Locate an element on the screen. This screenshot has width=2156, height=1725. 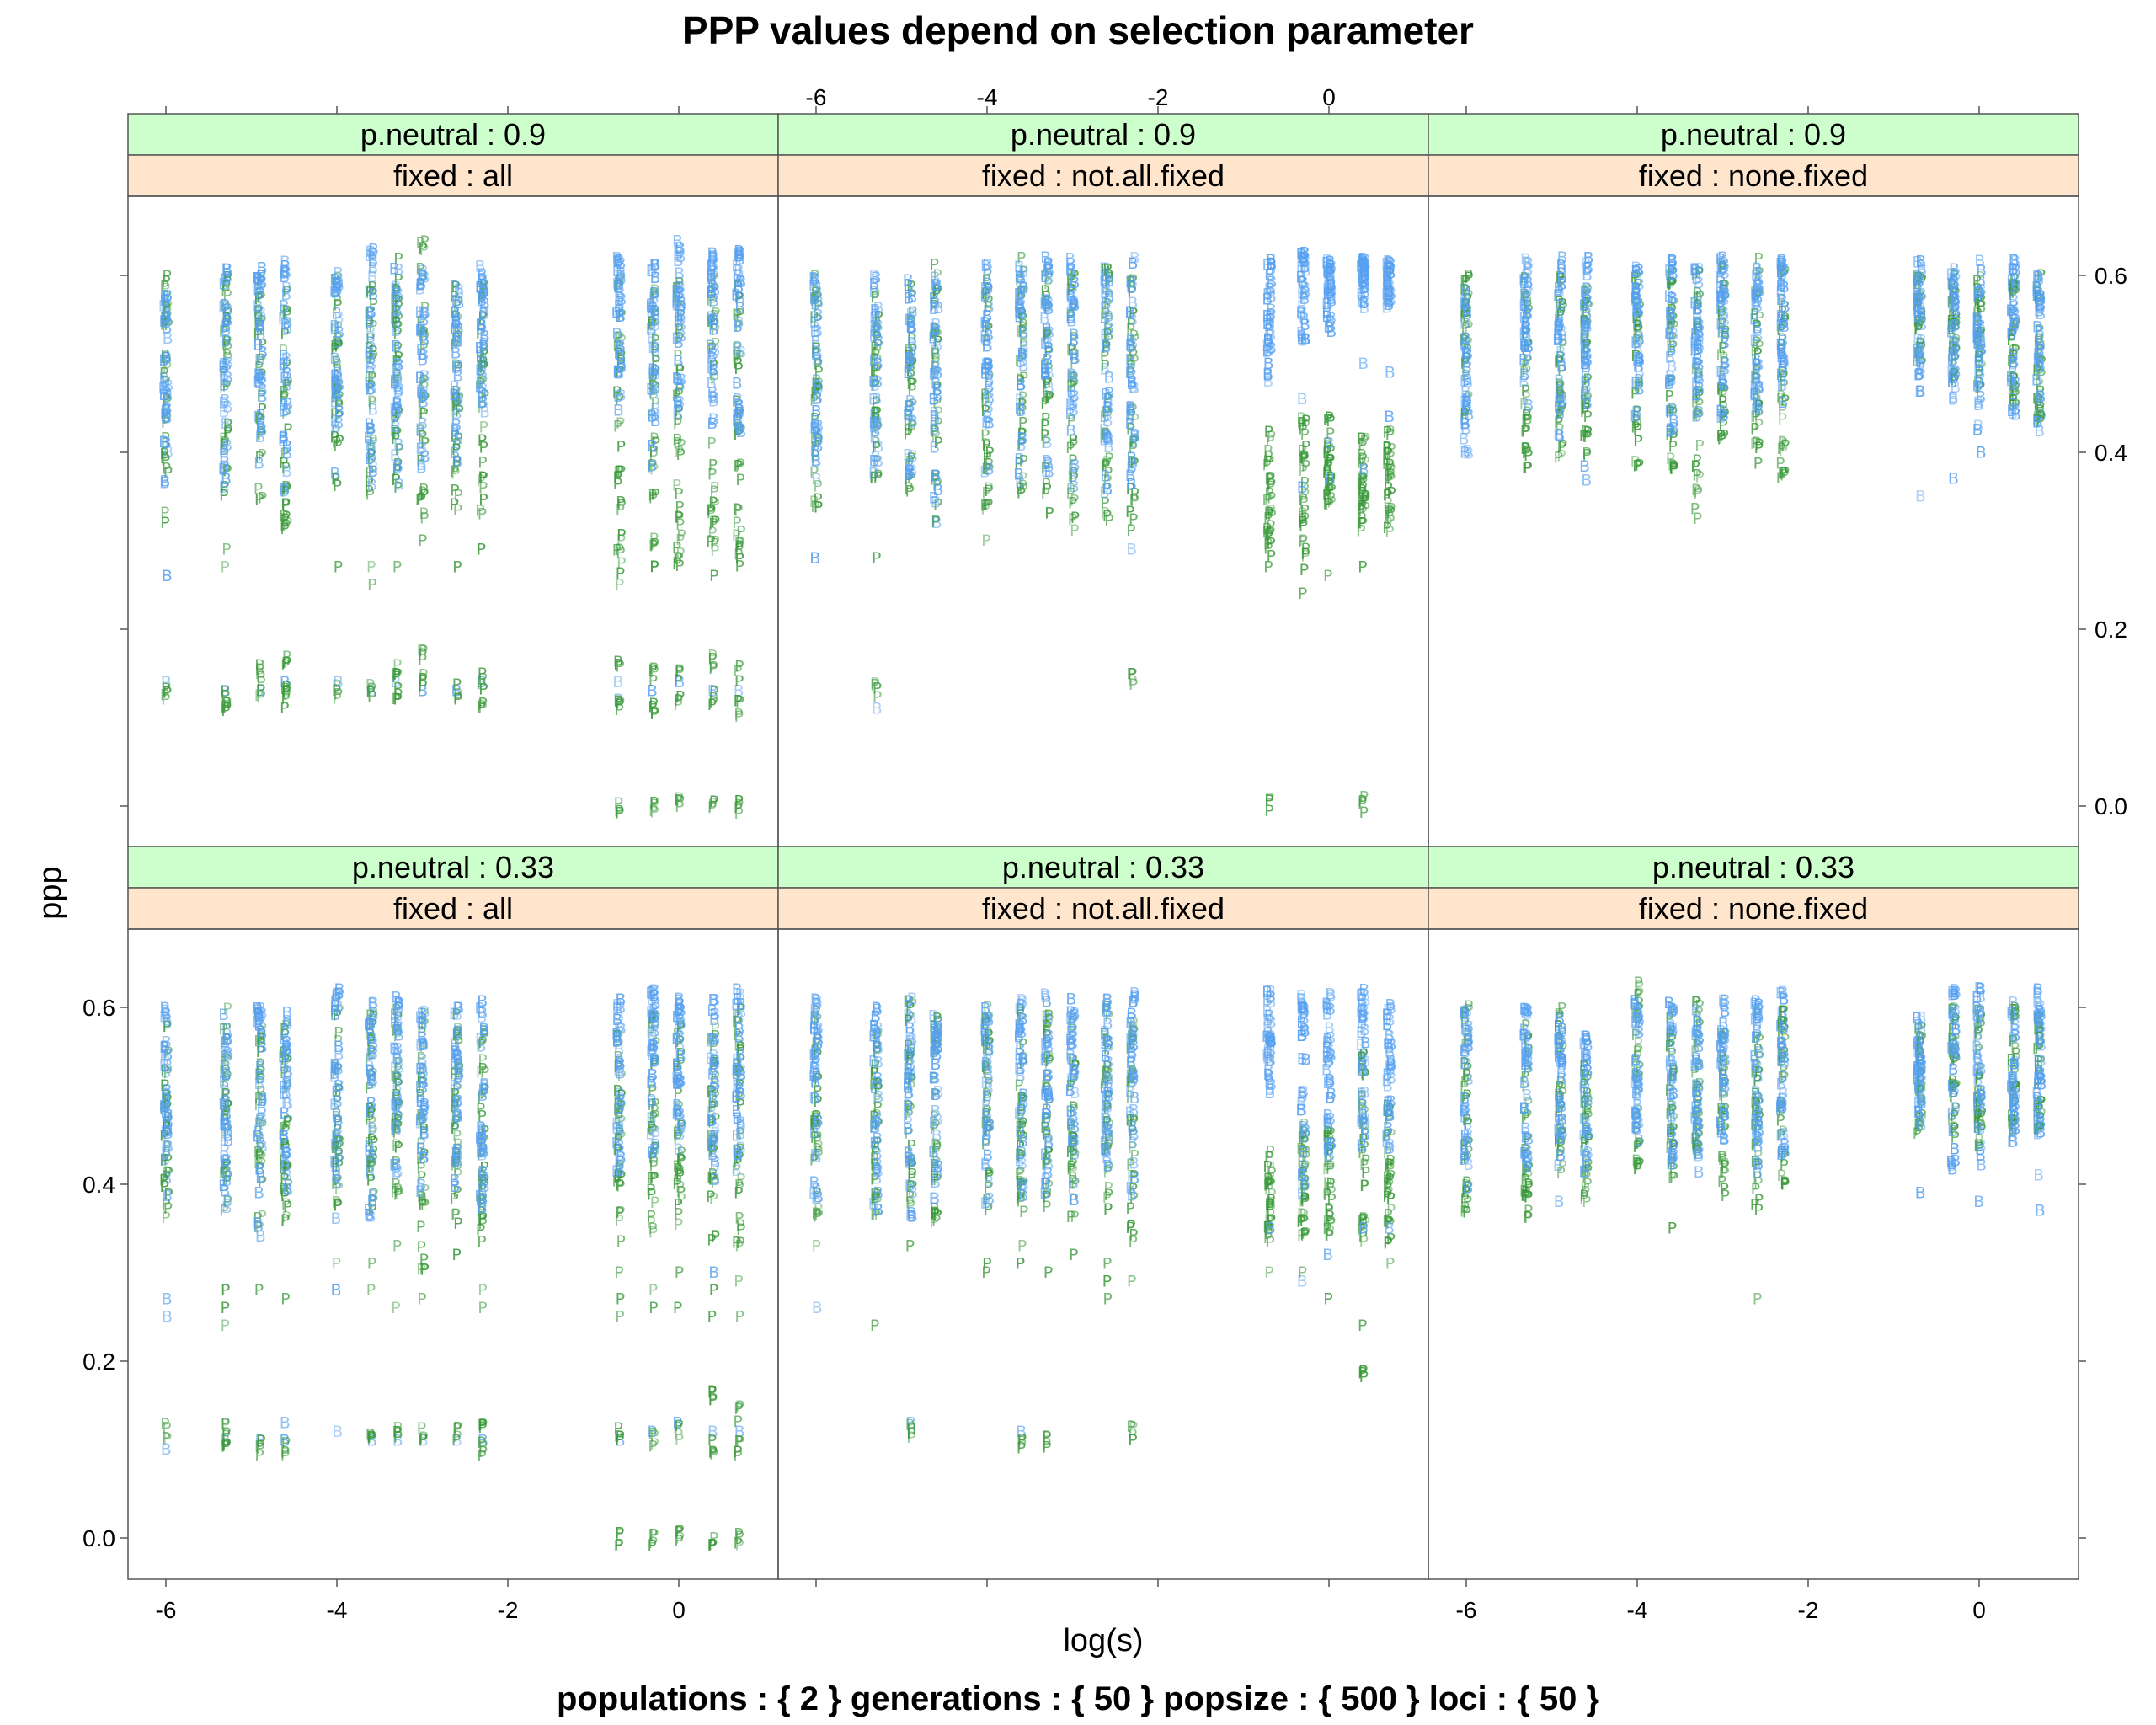
strip-pneutral is located at coordinates (453, 134).